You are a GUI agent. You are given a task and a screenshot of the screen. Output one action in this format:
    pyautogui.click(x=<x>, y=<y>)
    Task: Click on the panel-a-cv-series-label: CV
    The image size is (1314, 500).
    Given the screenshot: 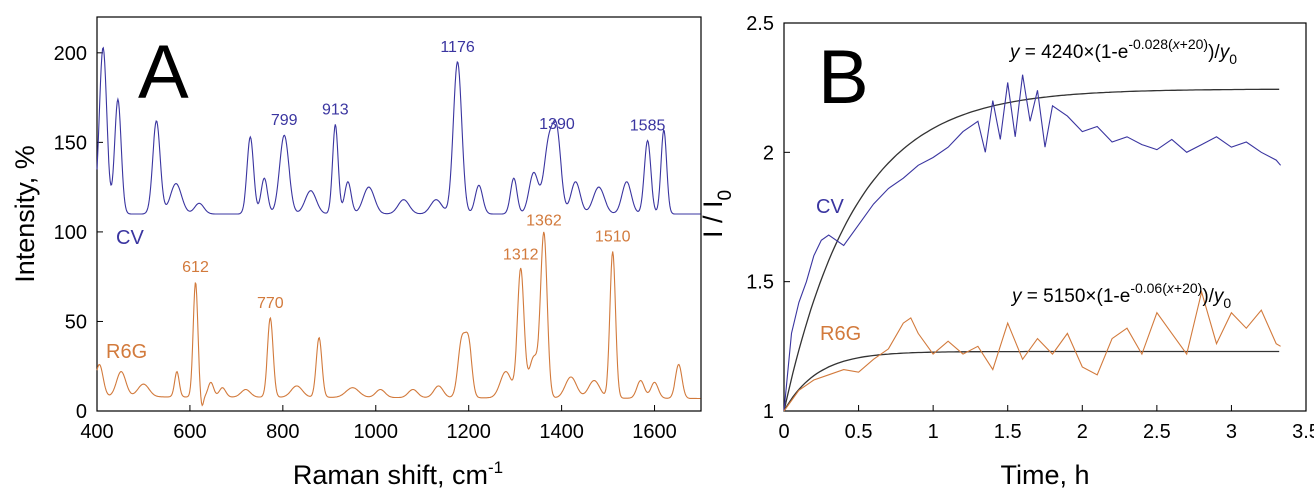 What is the action you would take?
    pyautogui.click(x=130, y=238)
    